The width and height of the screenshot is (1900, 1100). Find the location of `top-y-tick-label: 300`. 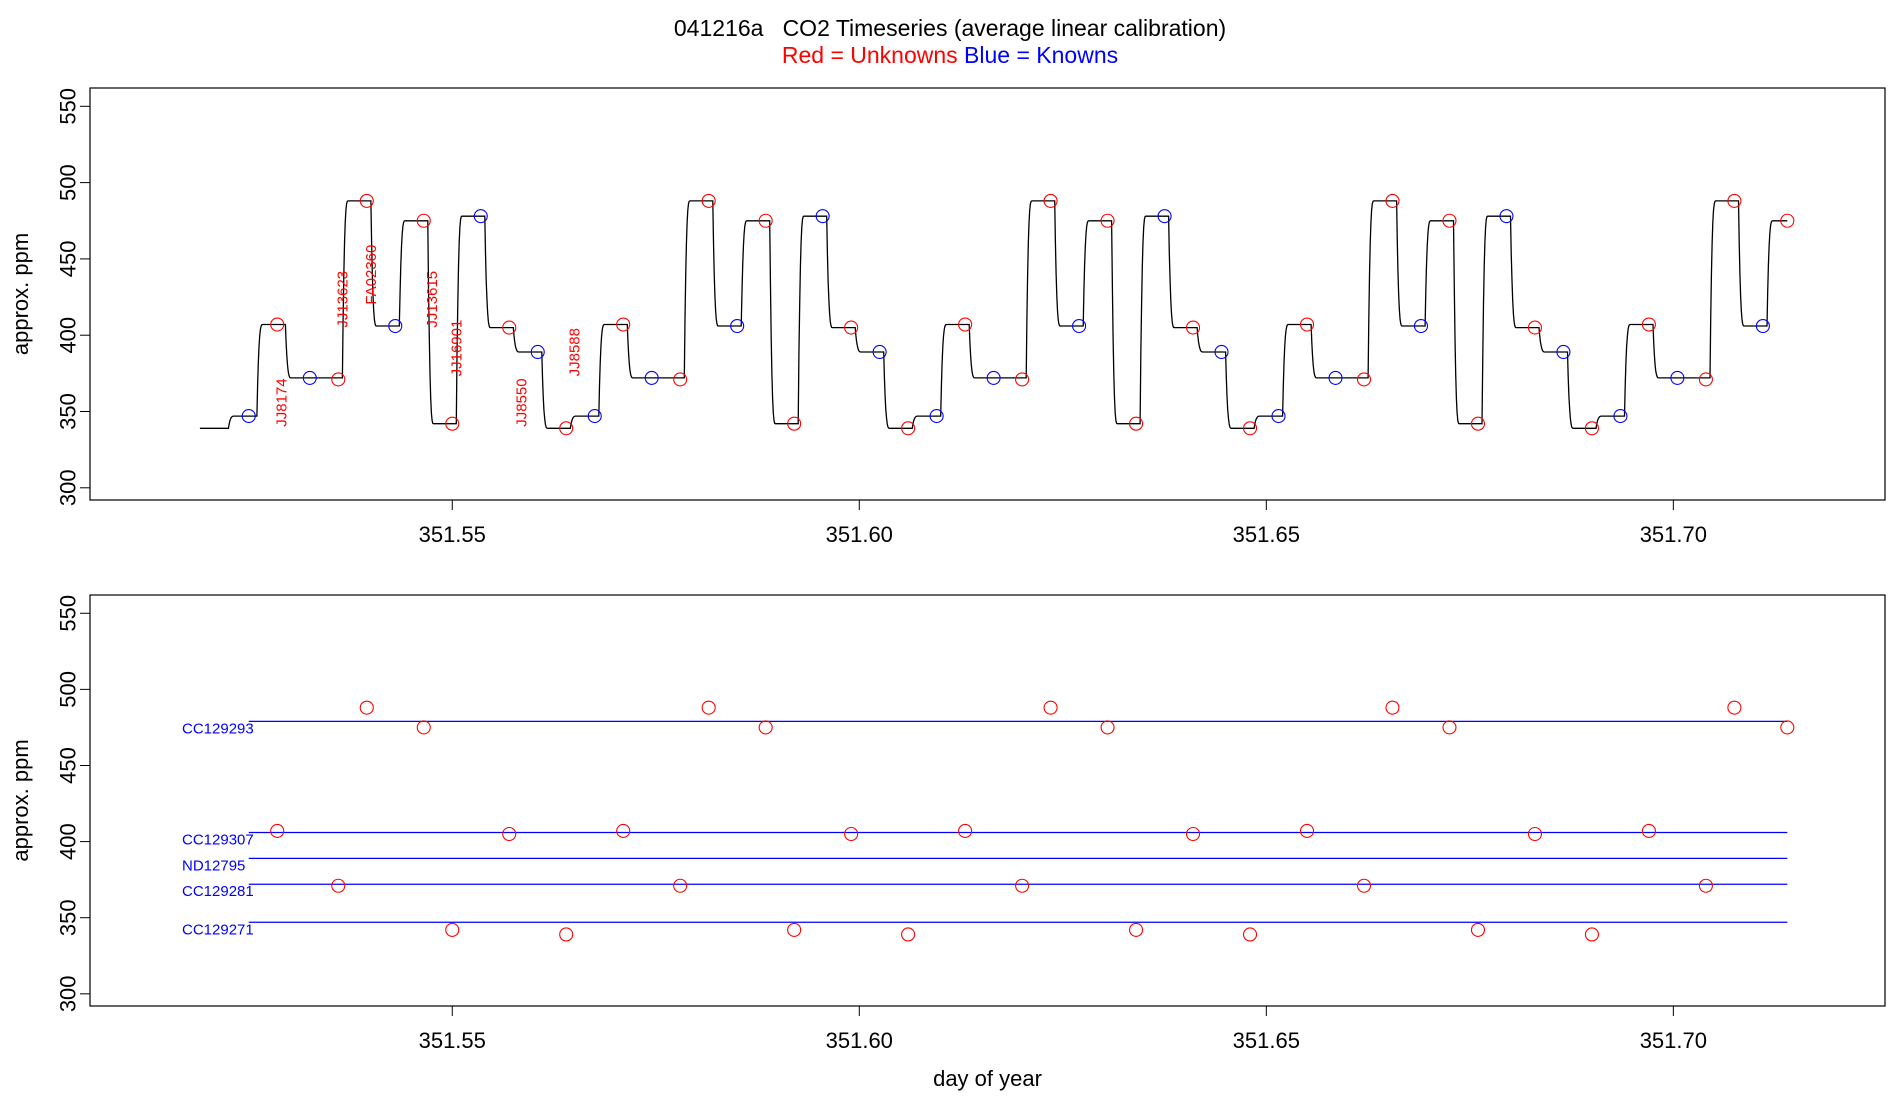

top-y-tick-label: 300 is located at coordinates (68, 487).